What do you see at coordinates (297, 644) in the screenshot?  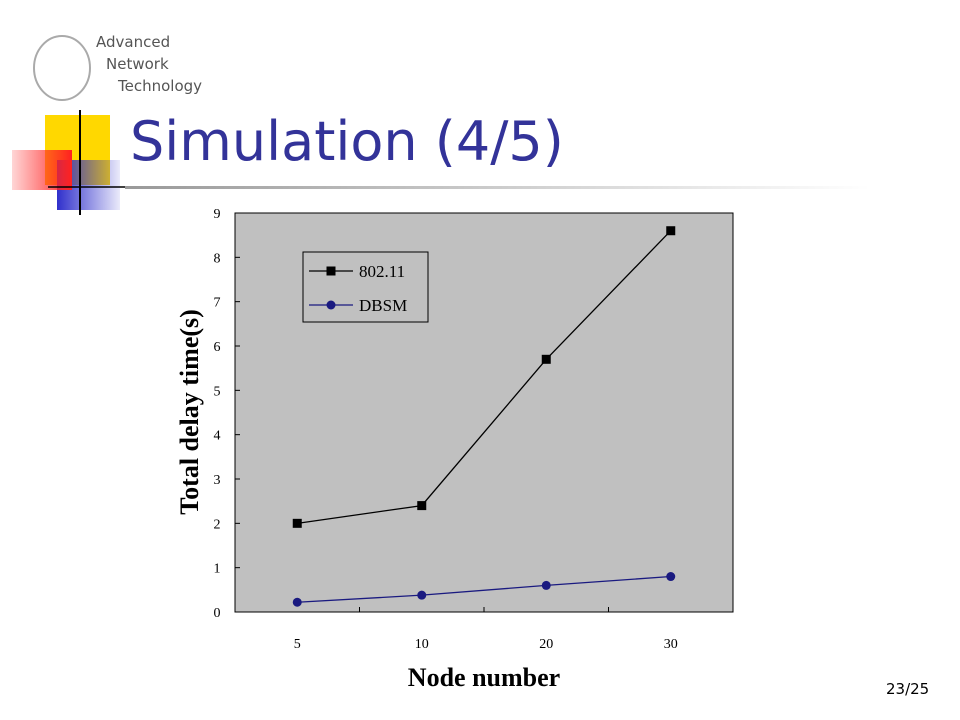 I see `x-tick-label: 5` at bounding box center [297, 644].